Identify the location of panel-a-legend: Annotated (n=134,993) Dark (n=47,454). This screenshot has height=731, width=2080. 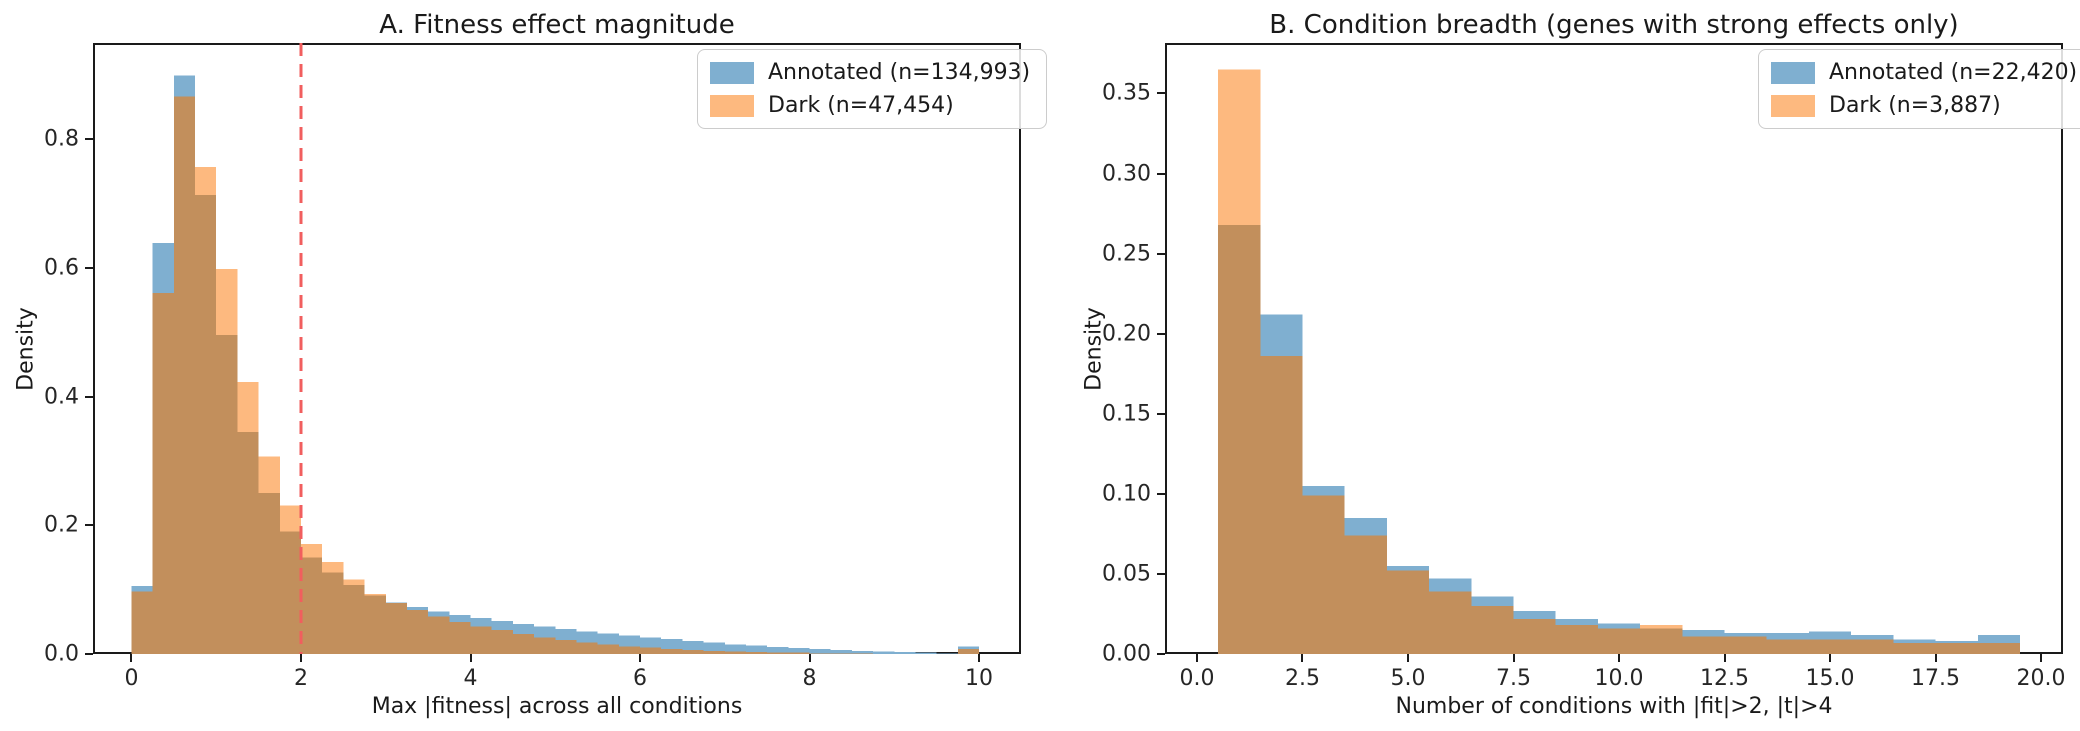
(872, 89).